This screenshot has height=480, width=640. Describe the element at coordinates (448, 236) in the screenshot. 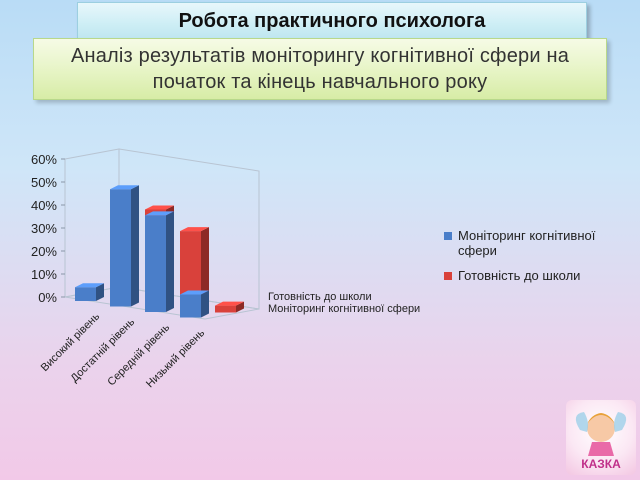

I see `legend-swatch-monitoring` at that location.